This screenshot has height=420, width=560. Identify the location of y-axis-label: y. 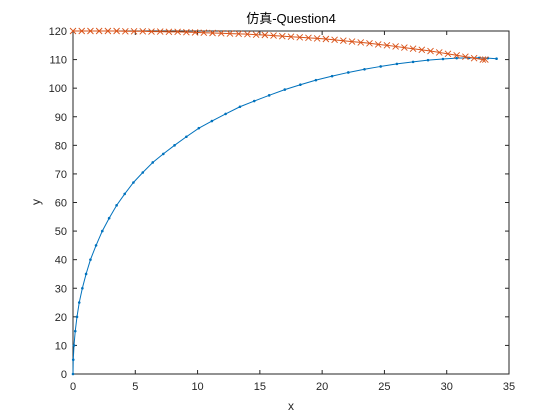
(36, 202).